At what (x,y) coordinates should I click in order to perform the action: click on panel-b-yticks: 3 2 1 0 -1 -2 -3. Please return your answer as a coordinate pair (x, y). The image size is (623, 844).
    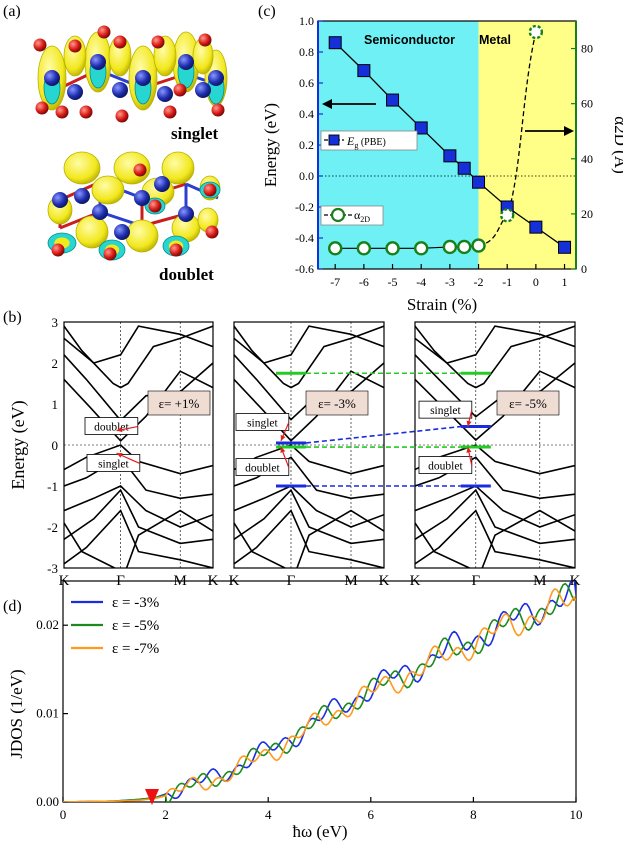
    Looking at the image, I should click on (52, 445).